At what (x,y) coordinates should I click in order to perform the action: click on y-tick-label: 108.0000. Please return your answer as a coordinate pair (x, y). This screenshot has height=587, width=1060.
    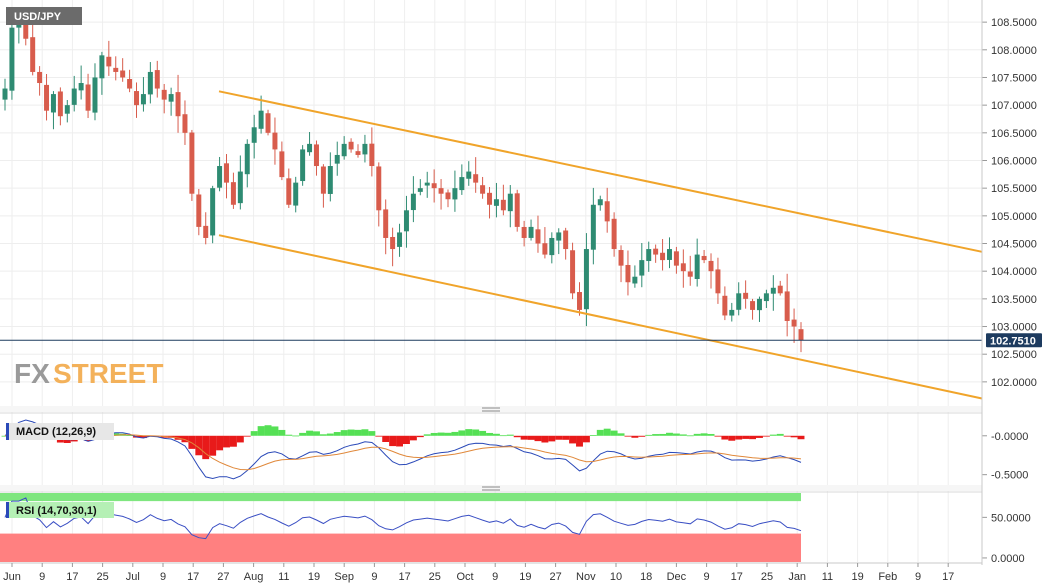
    Looking at the image, I should click on (1014, 51).